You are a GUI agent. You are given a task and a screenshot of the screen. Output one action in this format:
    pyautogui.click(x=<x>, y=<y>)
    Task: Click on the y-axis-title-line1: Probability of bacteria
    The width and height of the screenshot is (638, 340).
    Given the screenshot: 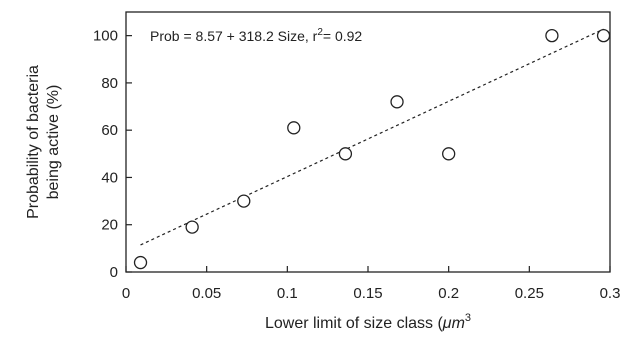 What is the action you would take?
    pyautogui.click(x=33, y=142)
    